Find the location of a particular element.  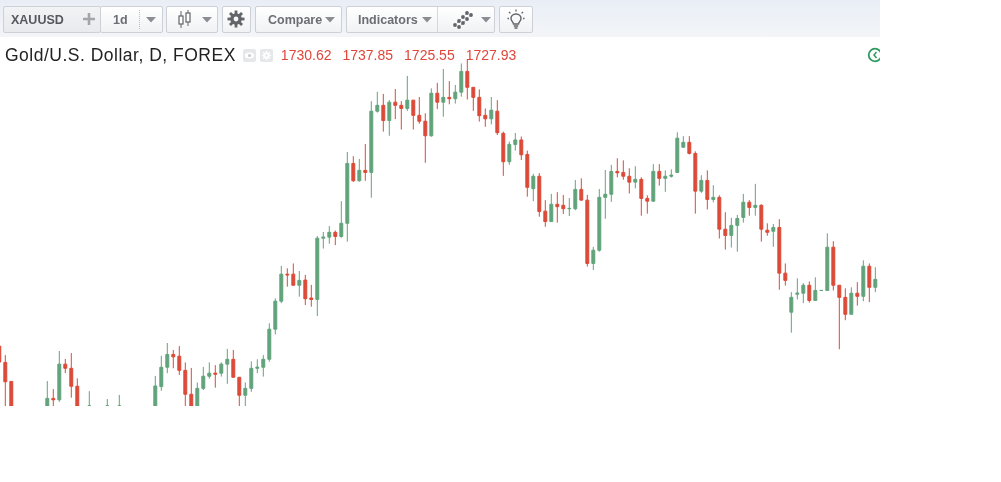

symbol-field: XAUUSD is located at coordinates (52, 19).